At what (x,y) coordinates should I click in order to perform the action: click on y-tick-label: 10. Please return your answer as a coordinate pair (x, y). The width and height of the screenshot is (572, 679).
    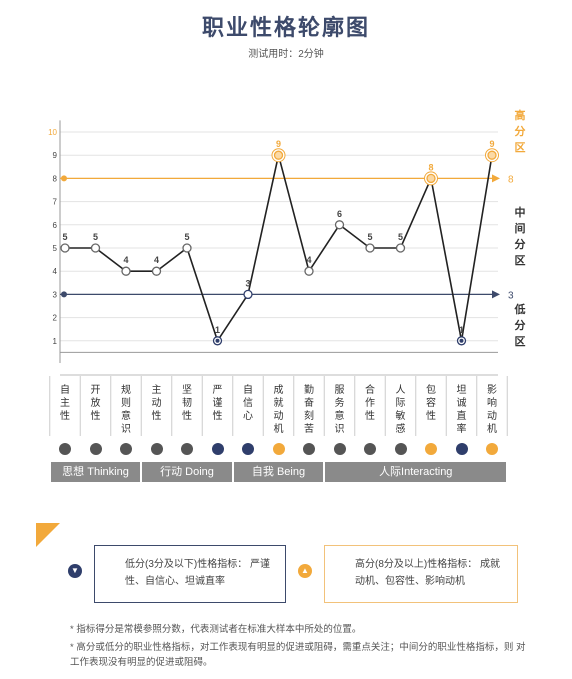
    Looking at the image, I should click on (52, 132).